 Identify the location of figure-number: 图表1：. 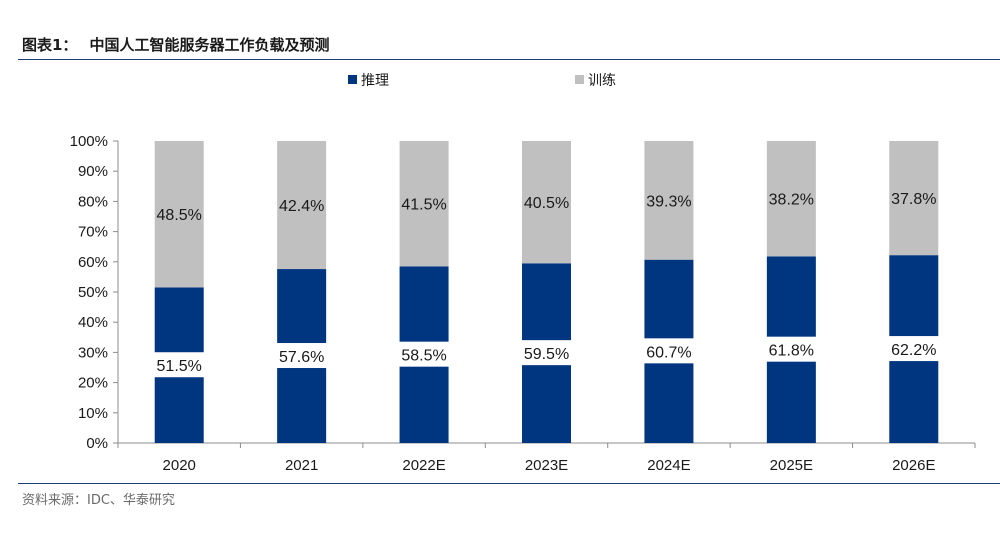
(50, 45).